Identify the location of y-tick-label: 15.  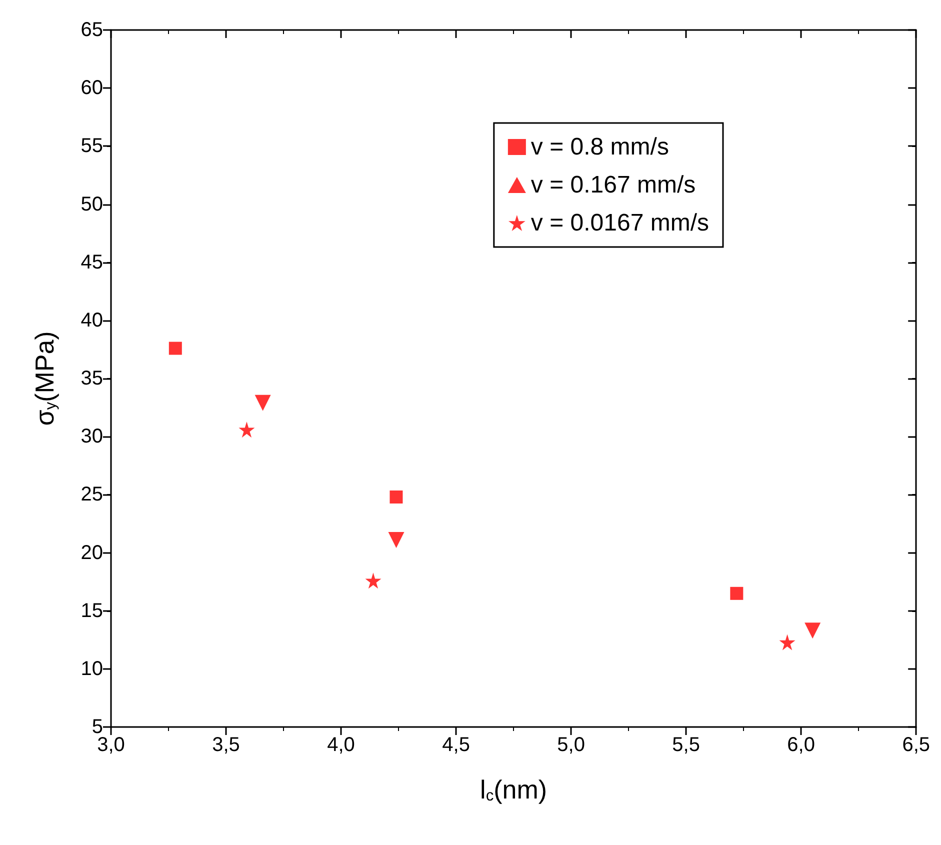
(91, 611).